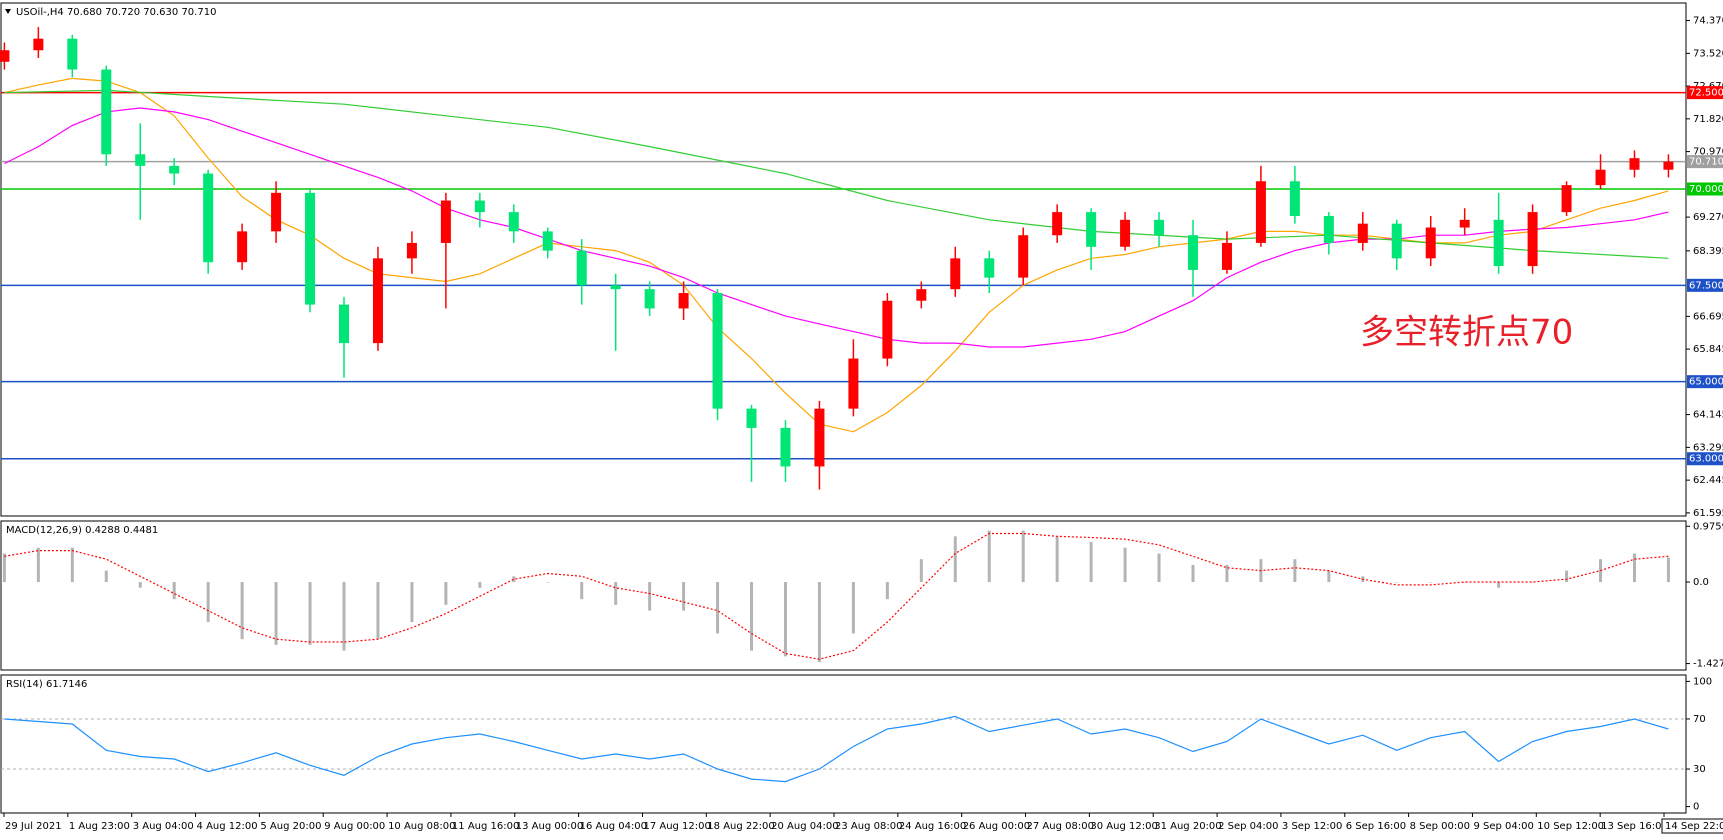 This screenshot has width=1723, height=840. Describe the element at coordinates (1706, 189) in the screenshot. I see `level-label: 70.000` at that location.